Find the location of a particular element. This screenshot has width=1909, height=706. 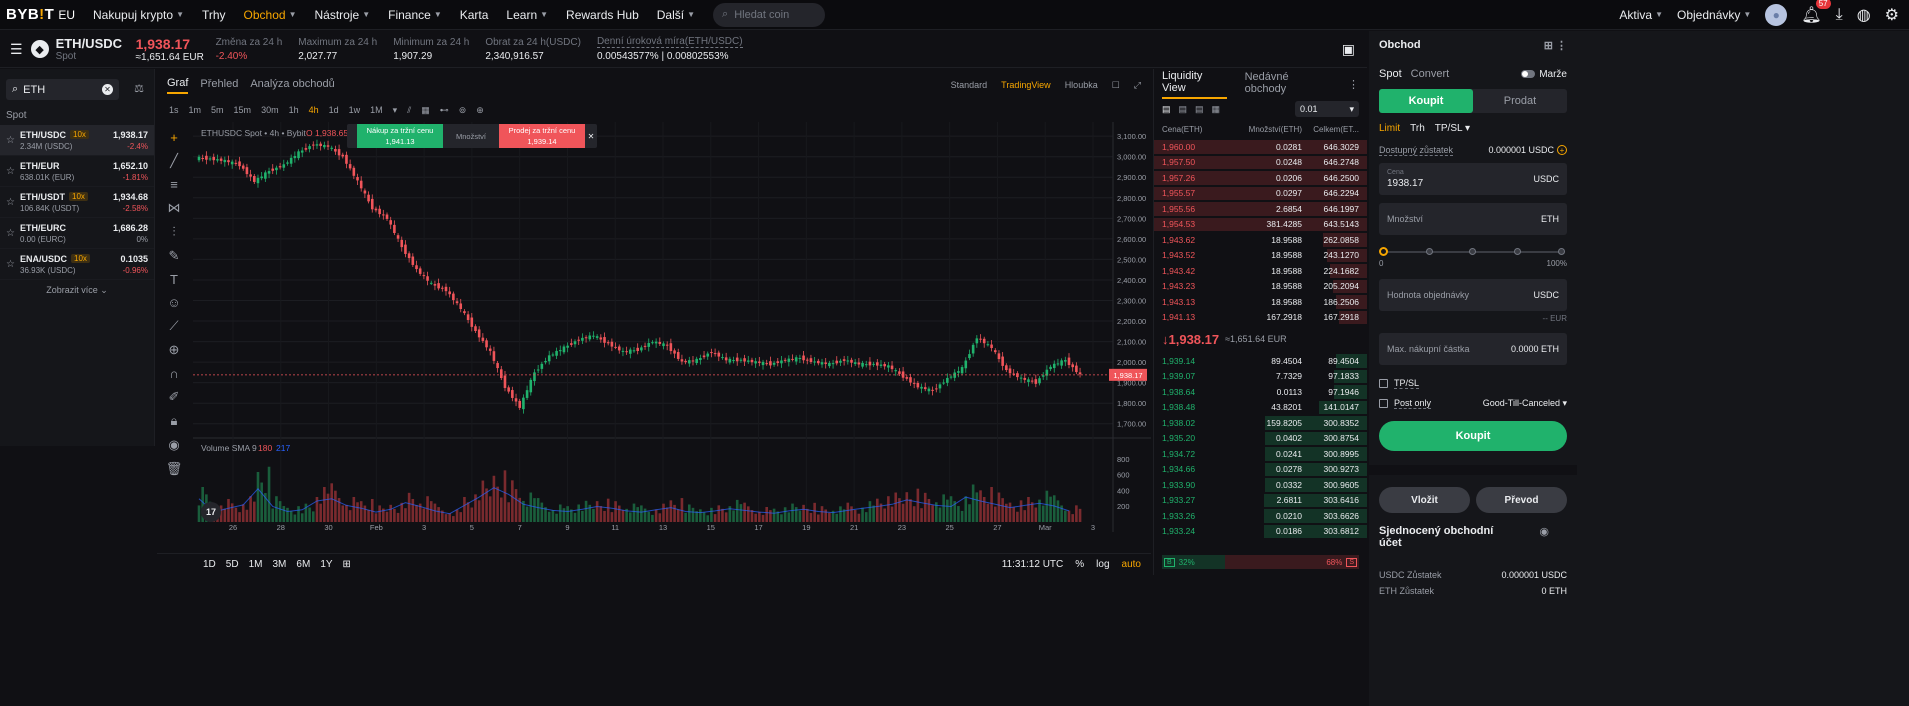

margin-toggle: Marže is located at coordinates (1544, 74).